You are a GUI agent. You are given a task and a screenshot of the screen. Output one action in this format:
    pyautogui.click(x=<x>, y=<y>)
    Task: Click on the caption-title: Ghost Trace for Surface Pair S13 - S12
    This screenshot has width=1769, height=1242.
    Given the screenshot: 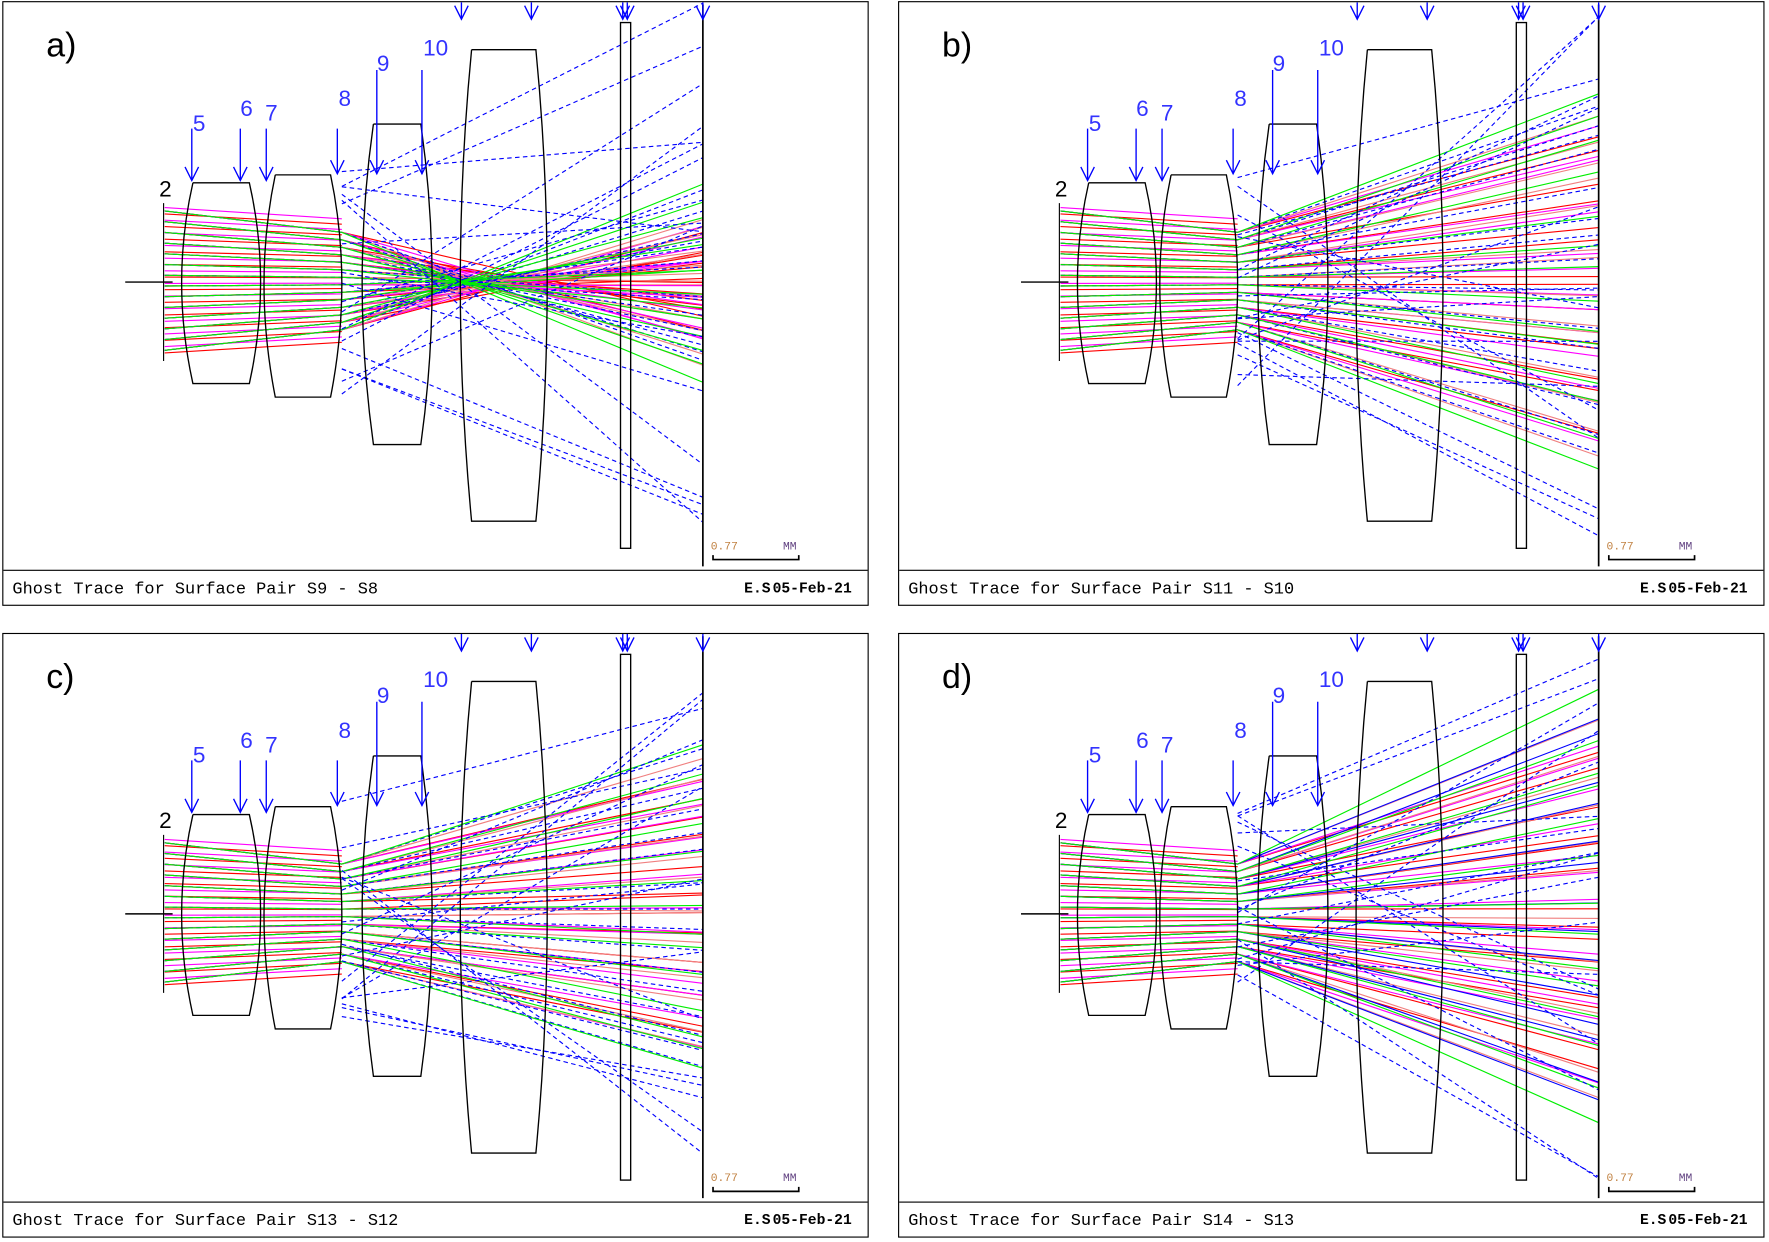 What is the action you would take?
    pyautogui.click(x=205, y=1221)
    